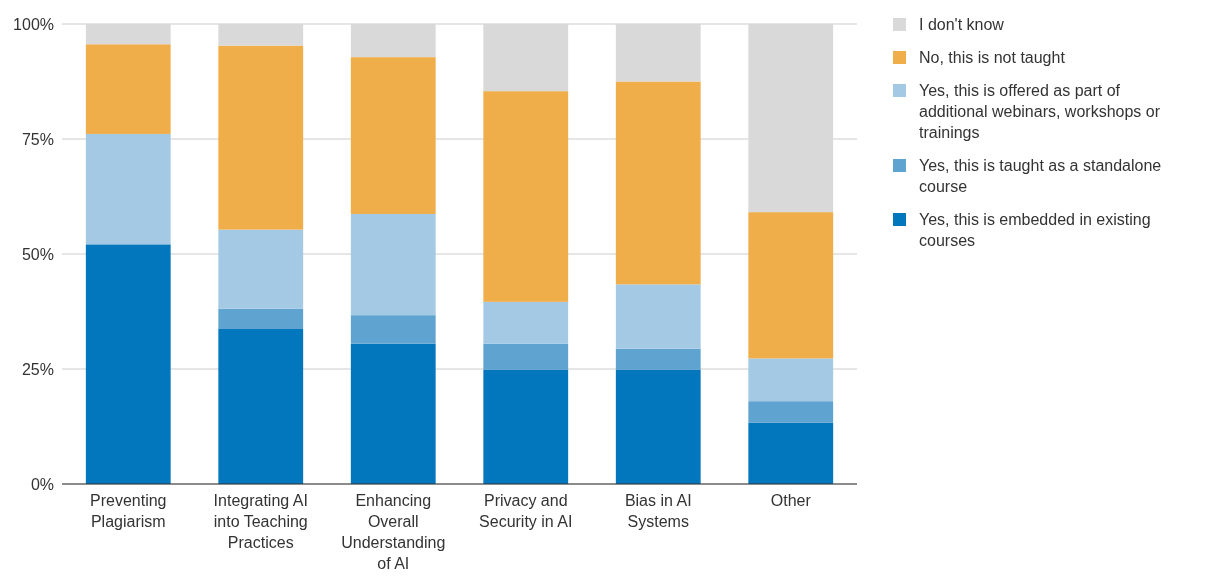 This screenshot has width=1219, height=584. Describe the element at coordinates (1040, 111) in the screenshot. I see `legend-label: Yes, this is offered as part of additional webinars, workshops or trainings` at that location.